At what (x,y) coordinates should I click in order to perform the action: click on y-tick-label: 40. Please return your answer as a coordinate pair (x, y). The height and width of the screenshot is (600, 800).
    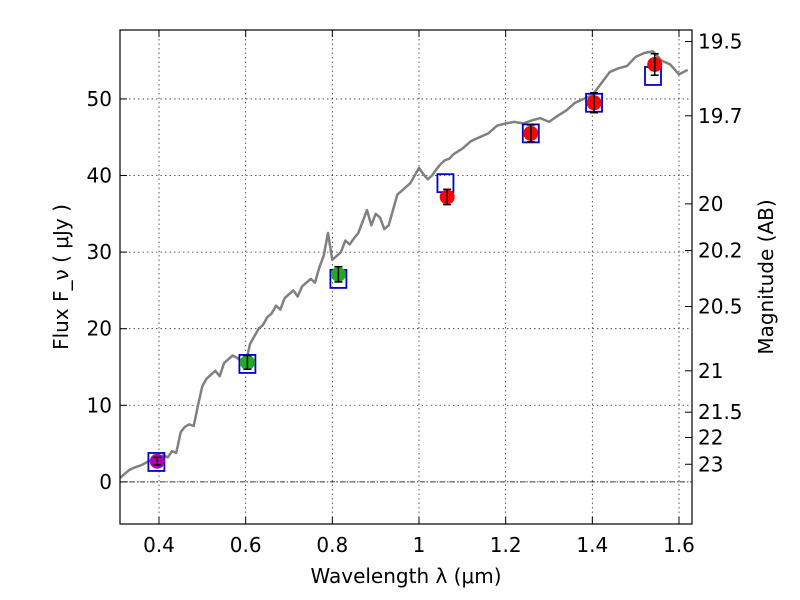
    Looking at the image, I should click on (99, 176).